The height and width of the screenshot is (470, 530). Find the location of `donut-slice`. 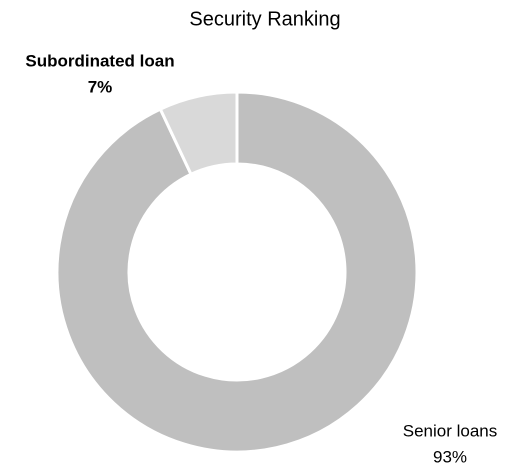

donut-slice is located at coordinates (198, 133).